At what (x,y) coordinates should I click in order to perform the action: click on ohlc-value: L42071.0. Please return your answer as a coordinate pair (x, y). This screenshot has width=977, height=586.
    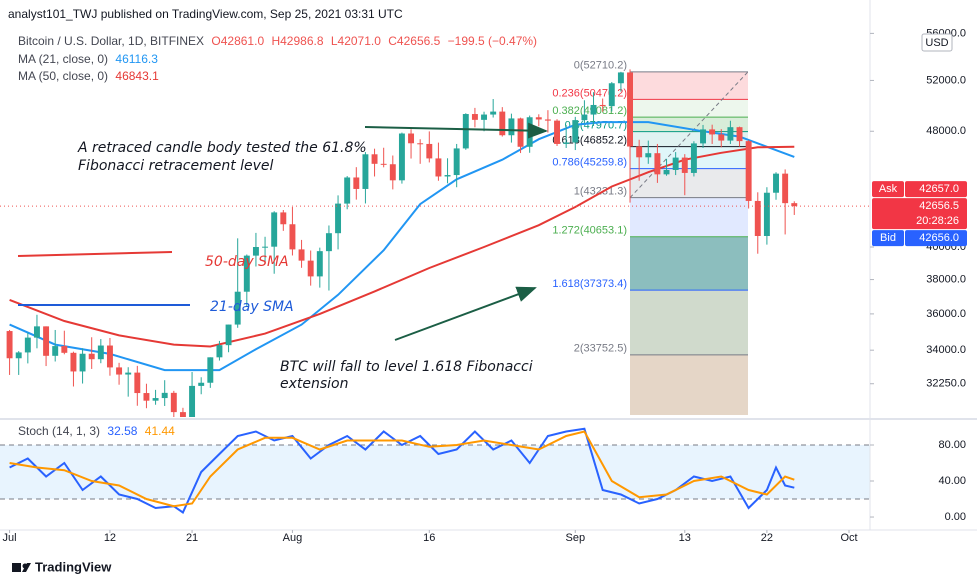
    Looking at the image, I should click on (355, 41).